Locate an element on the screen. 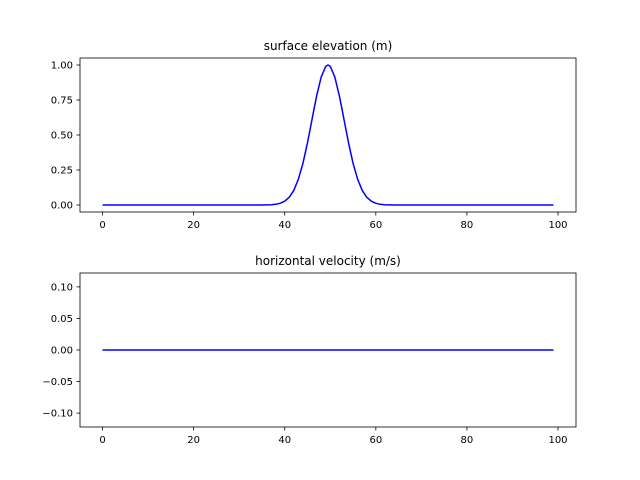 The width and height of the screenshot is (640, 480). y-tick-label: 0.10 is located at coordinates (62, 287).